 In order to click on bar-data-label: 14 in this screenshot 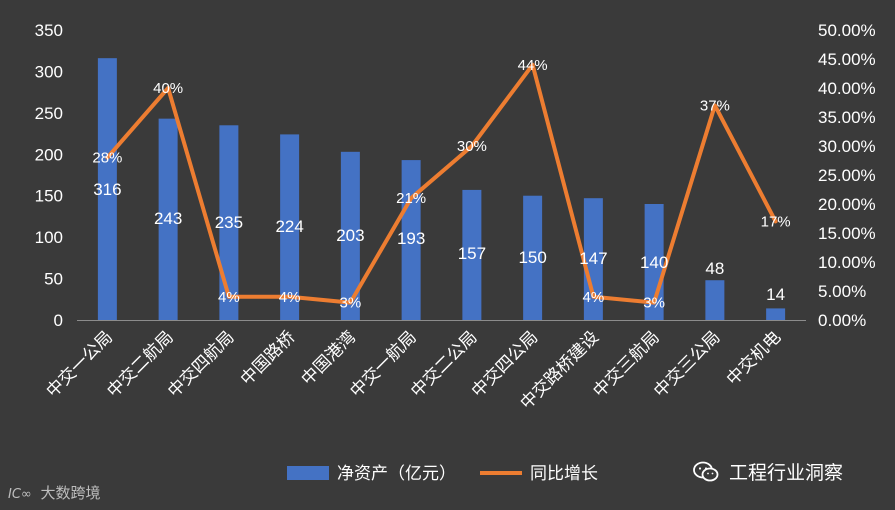, I will do `click(775, 294)`.